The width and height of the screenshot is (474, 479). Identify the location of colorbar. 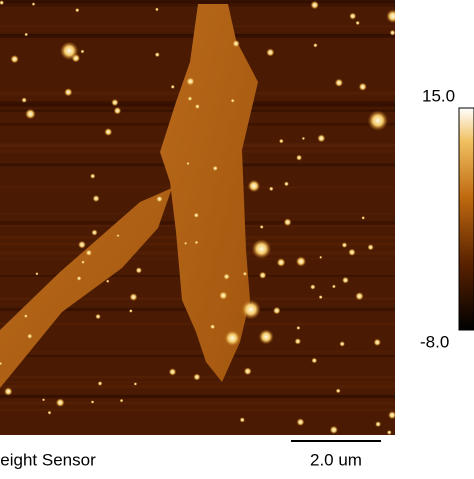
(466, 219).